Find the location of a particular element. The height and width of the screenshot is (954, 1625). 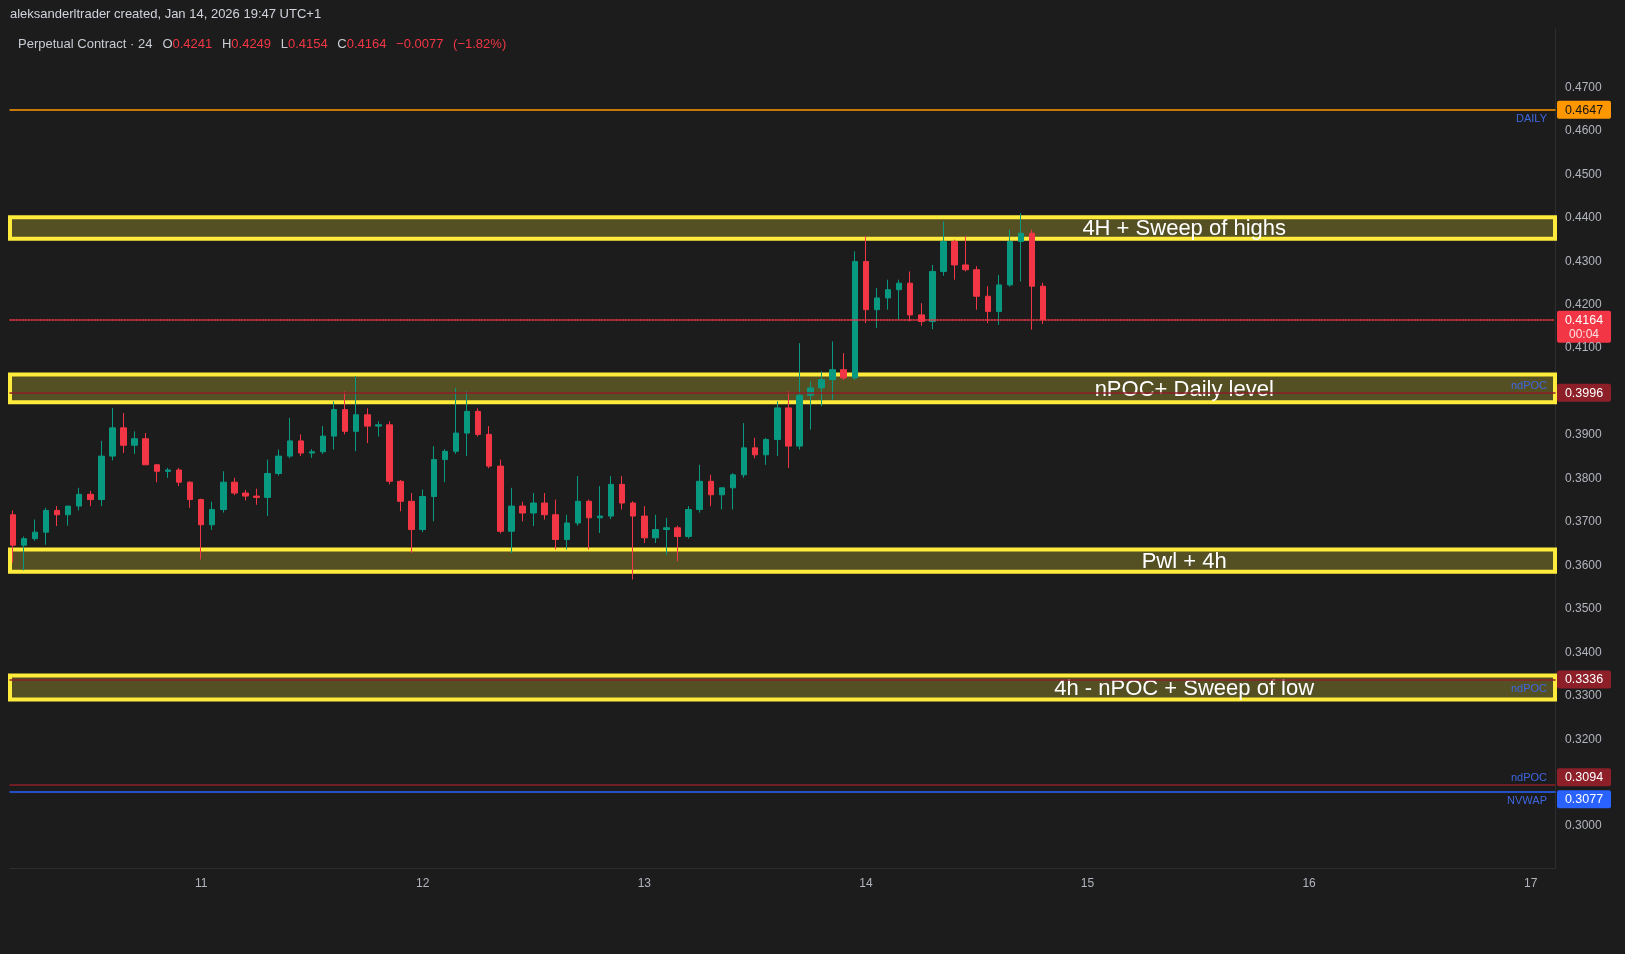

y-tick-label: 0.4500 is located at coordinates (1584, 173).